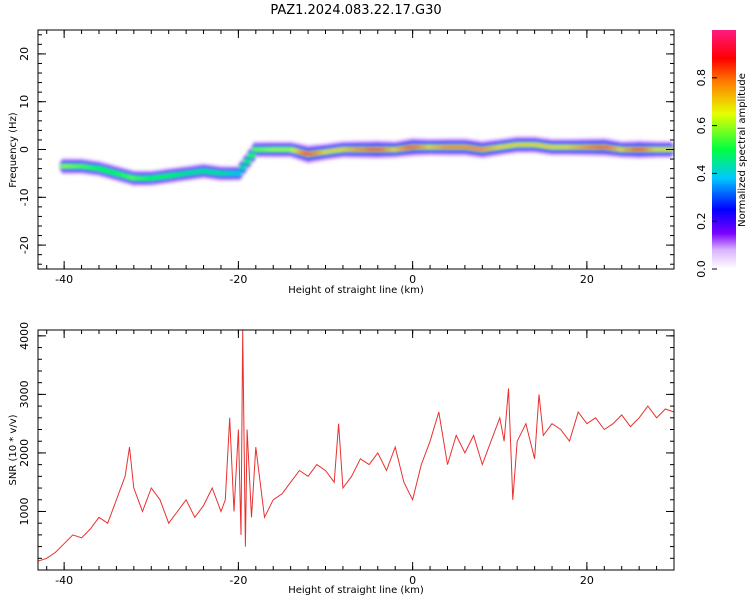  What do you see at coordinates (24, 245) in the screenshot?
I see `spectrogram-ytick-label: -20` at bounding box center [24, 245].